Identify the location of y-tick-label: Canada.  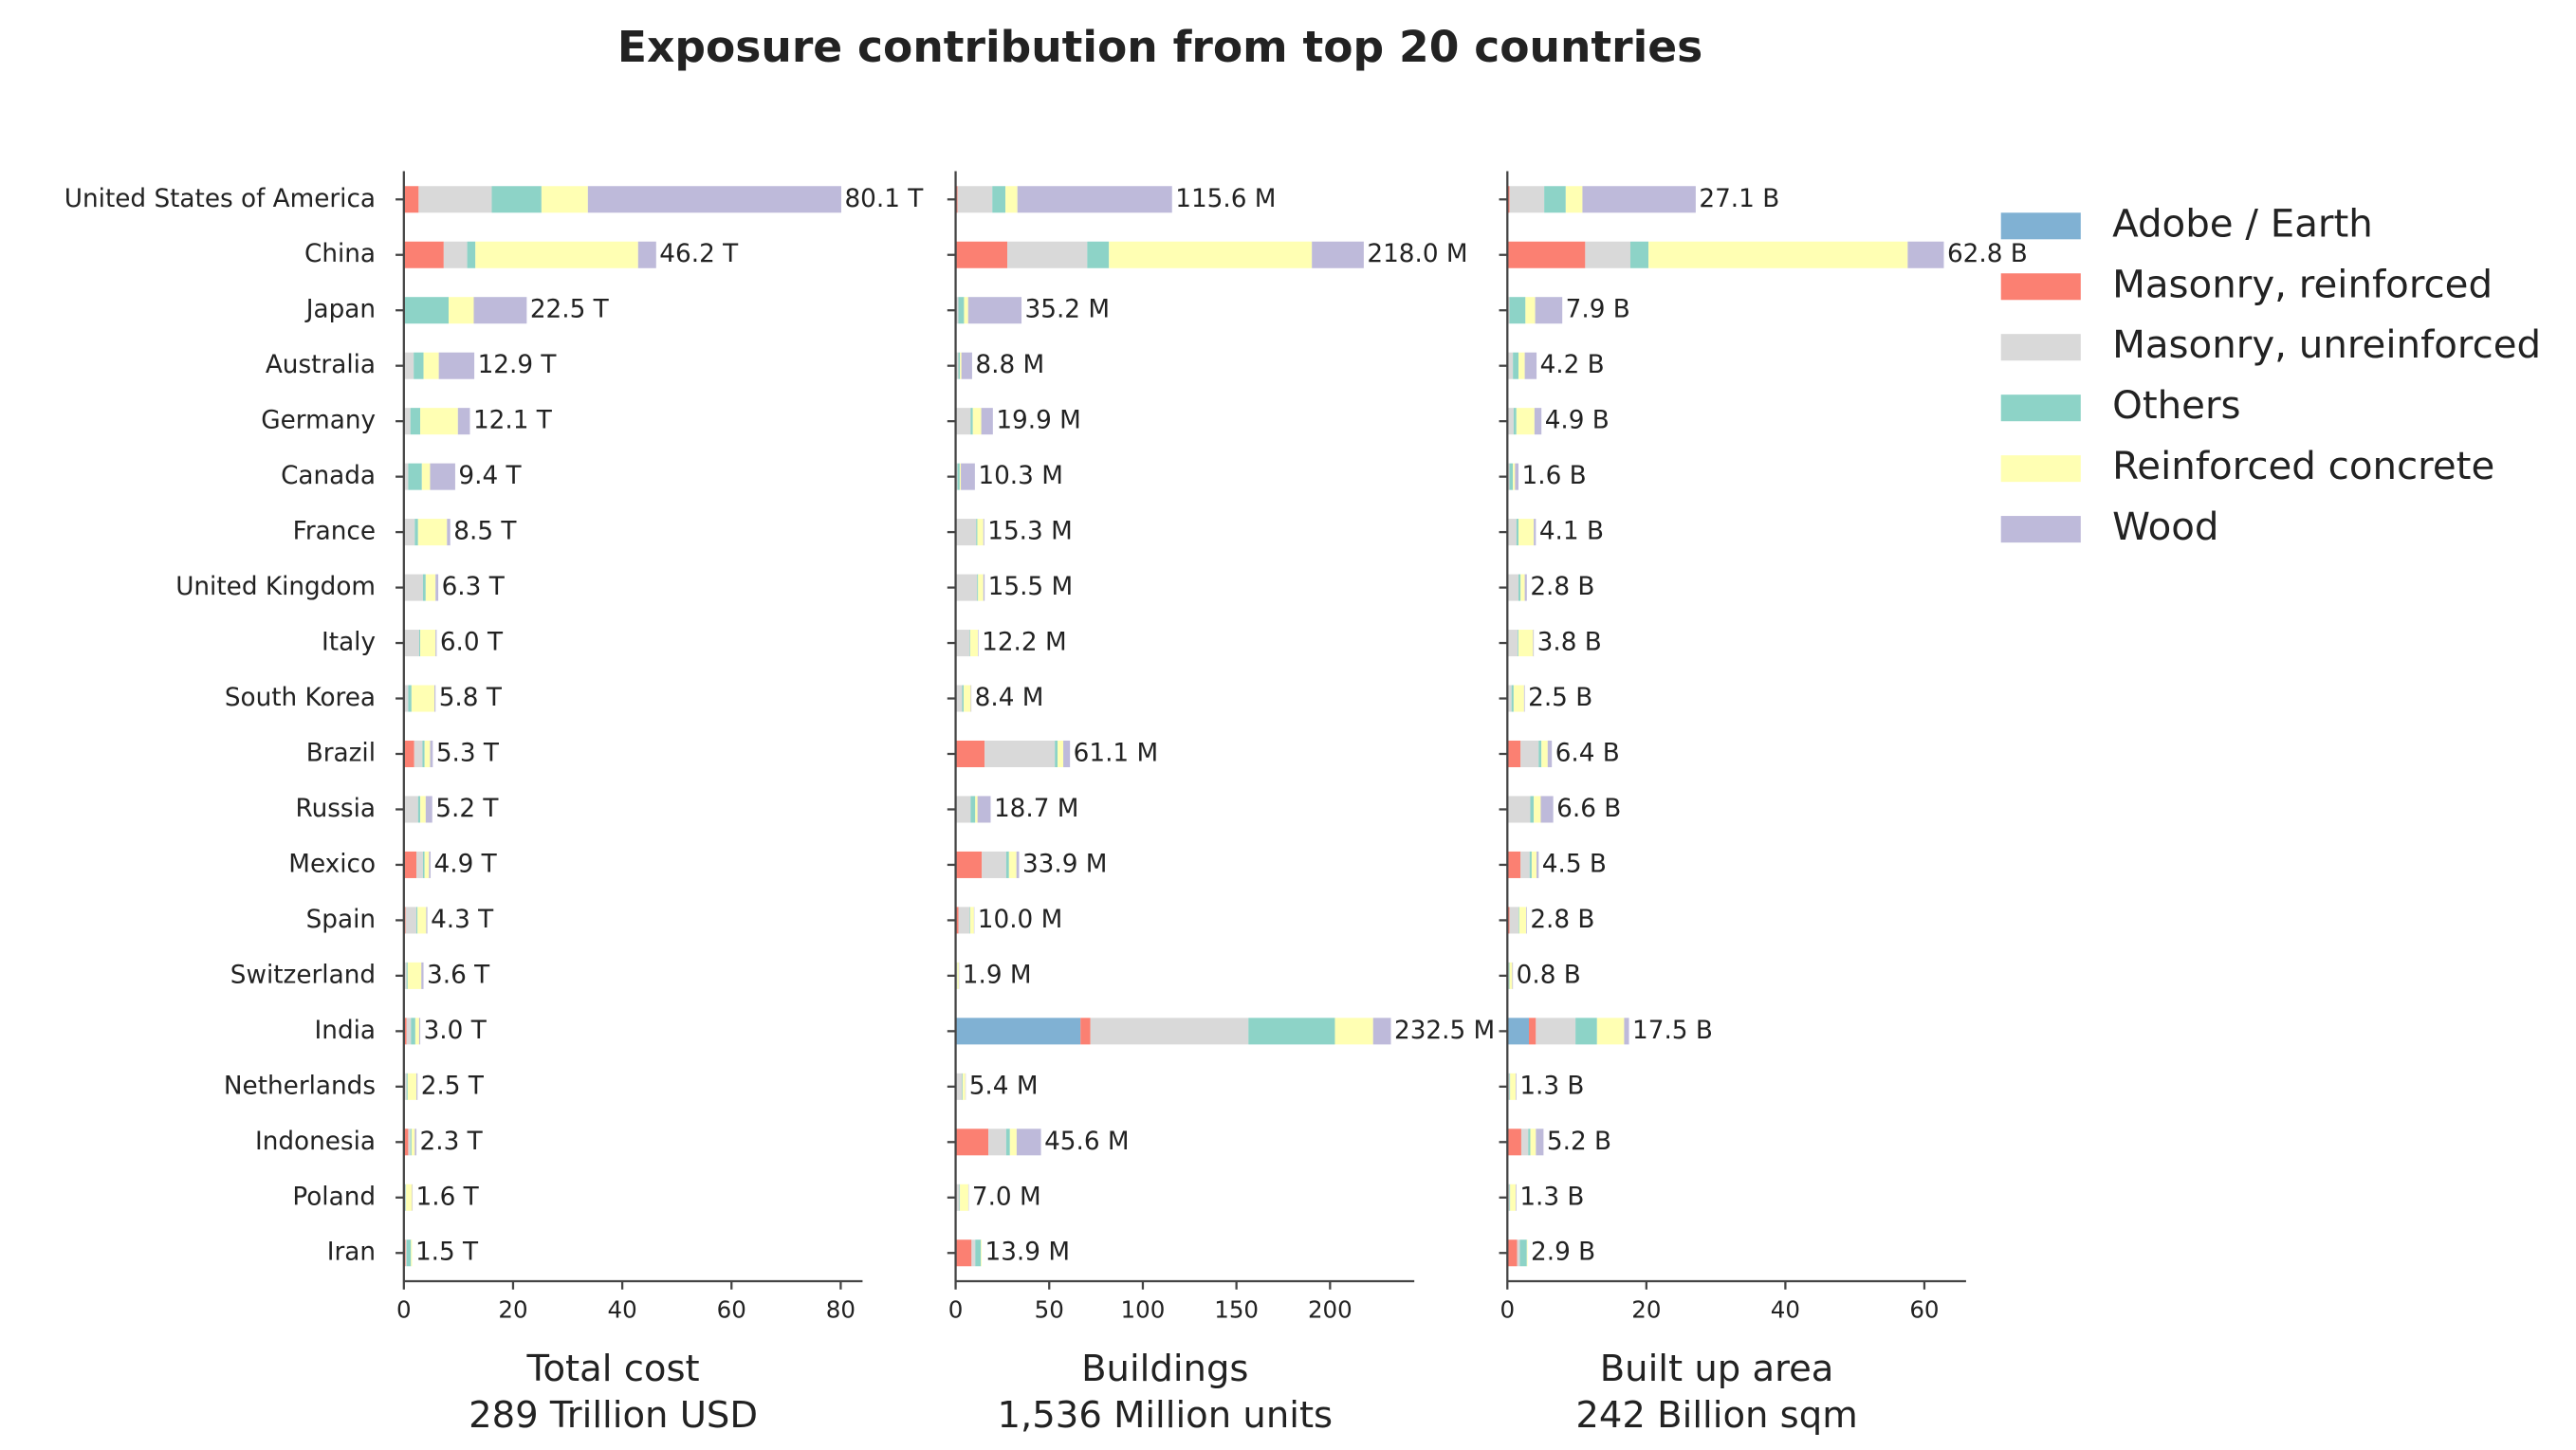
(328, 476).